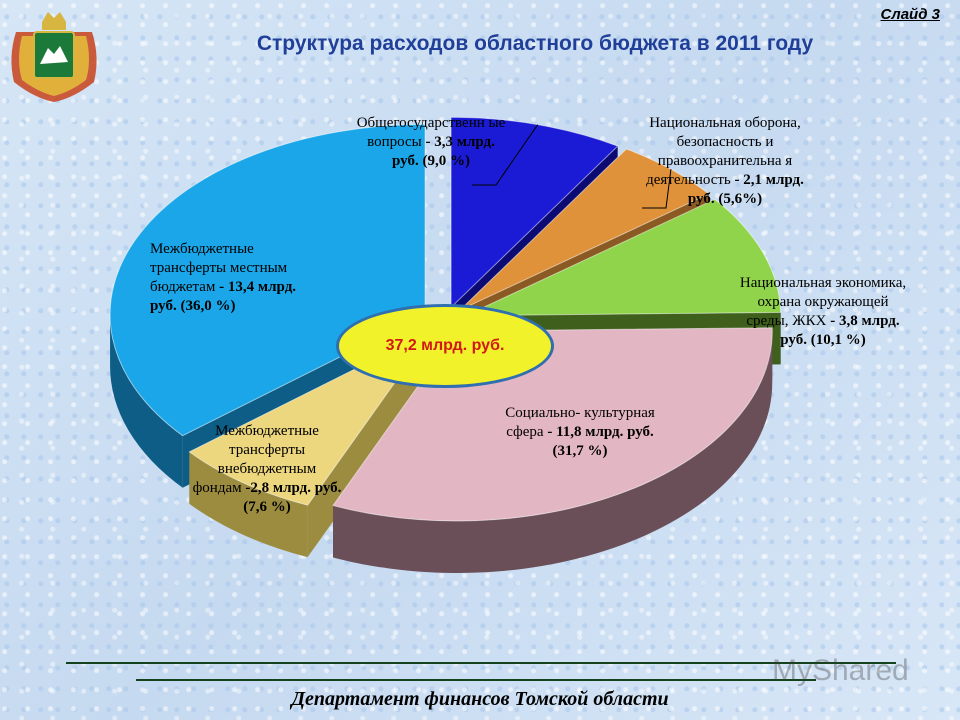  Describe the element at coordinates (431, 132) in the screenshot. I see `slice-label-text: Общегосударственн ые вопросы` at that location.